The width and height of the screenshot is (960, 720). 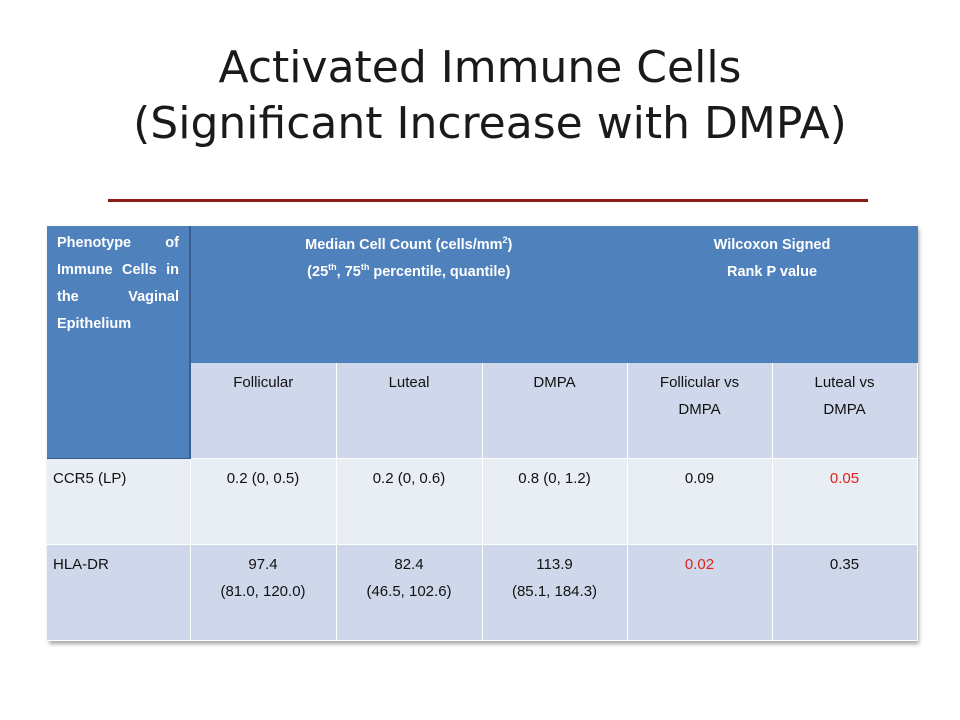 What do you see at coordinates (555, 501) in the screenshot?
I see `row-ccr5-dmpa: 0.8 (0, 1.2)` at bounding box center [555, 501].